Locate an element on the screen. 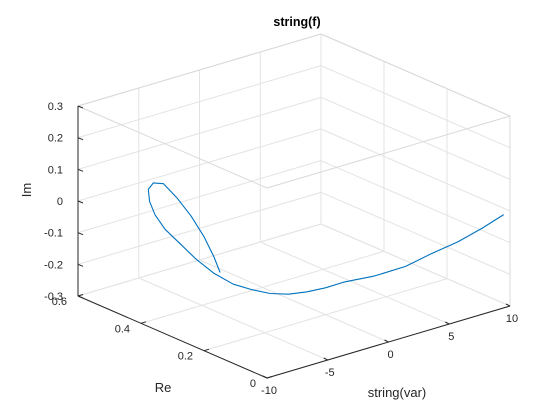 This screenshot has height=420, width=560. y-axis-label: Re is located at coordinates (163, 387).